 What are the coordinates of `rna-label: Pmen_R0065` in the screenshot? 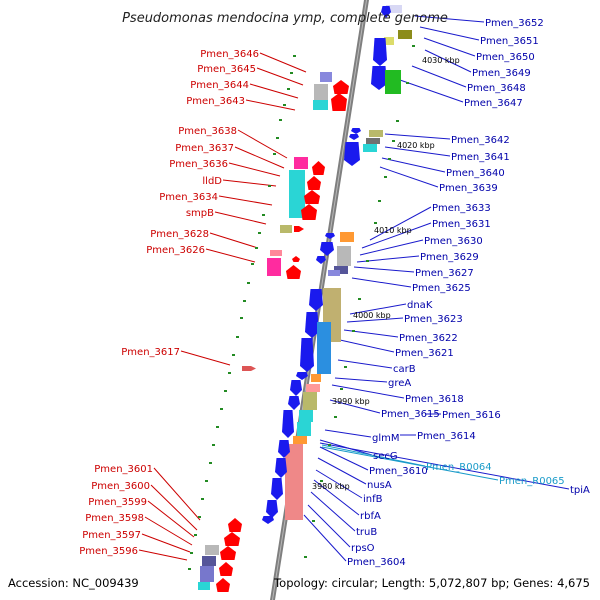 It's located at (532, 481).